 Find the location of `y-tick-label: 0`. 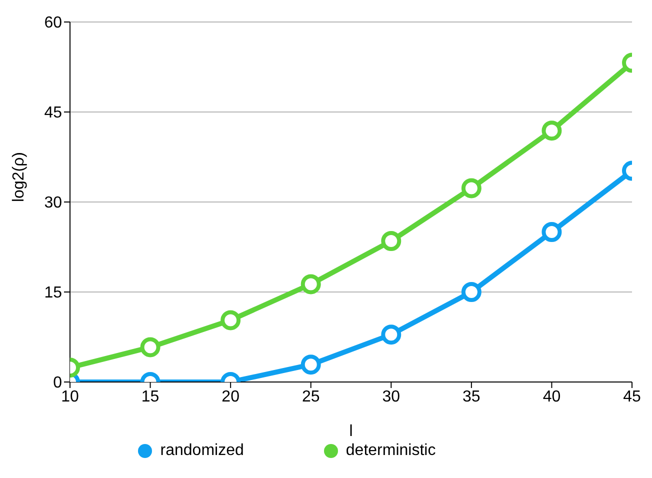

y-tick-label: 0 is located at coordinates (57, 383).